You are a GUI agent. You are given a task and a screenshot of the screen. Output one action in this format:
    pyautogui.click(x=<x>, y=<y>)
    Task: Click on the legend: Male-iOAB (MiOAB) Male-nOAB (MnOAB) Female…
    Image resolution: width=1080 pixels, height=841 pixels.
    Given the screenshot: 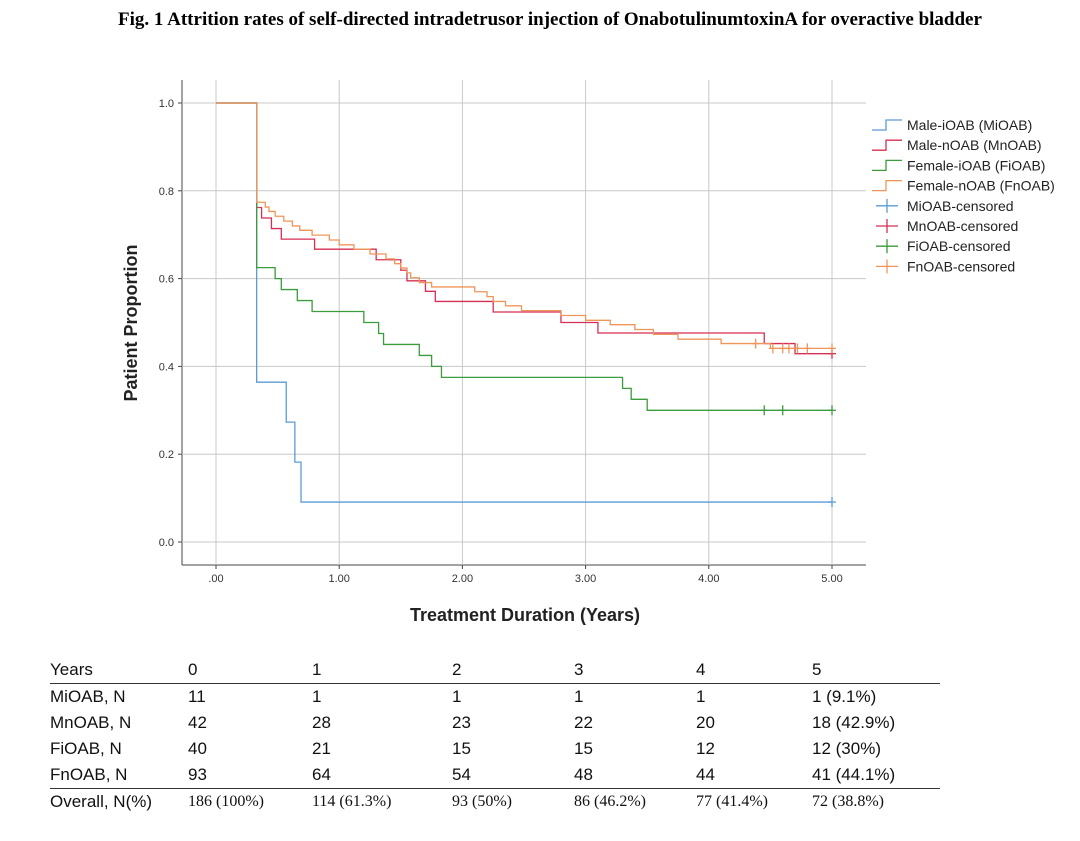 What is the action you would take?
    pyautogui.click(x=963, y=195)
    